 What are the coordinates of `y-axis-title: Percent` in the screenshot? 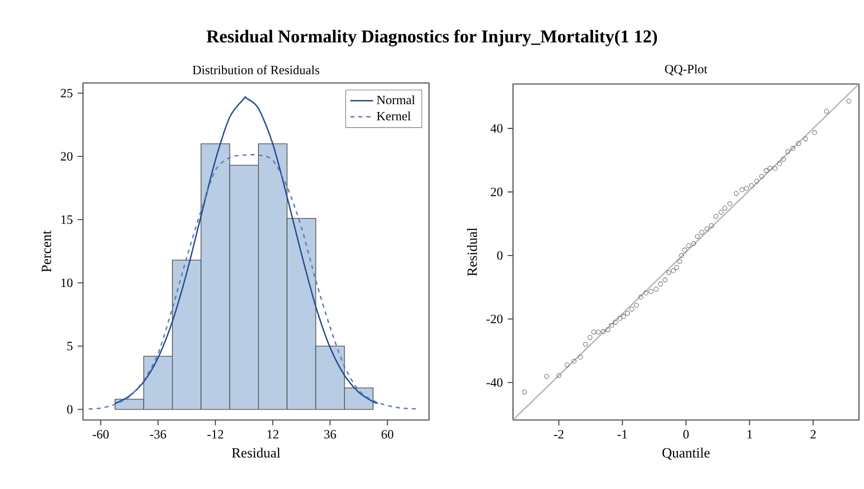 It's located at (47, 251).